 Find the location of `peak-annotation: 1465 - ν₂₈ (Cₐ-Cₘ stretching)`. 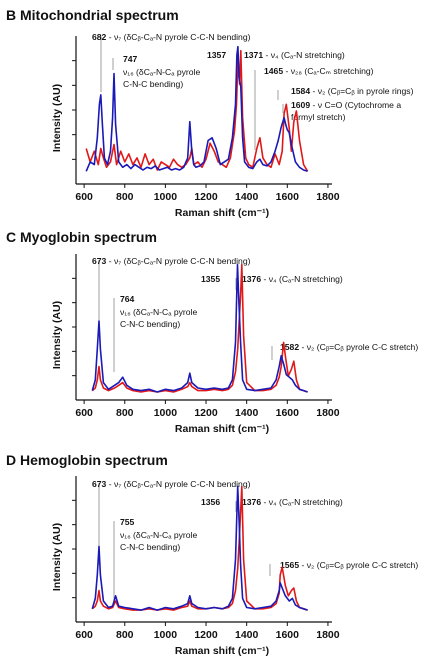

peak-annotation: 1465 - ν₂₈ (Cₐ-Cₘ stretching) is located at coordinates (319, 71).